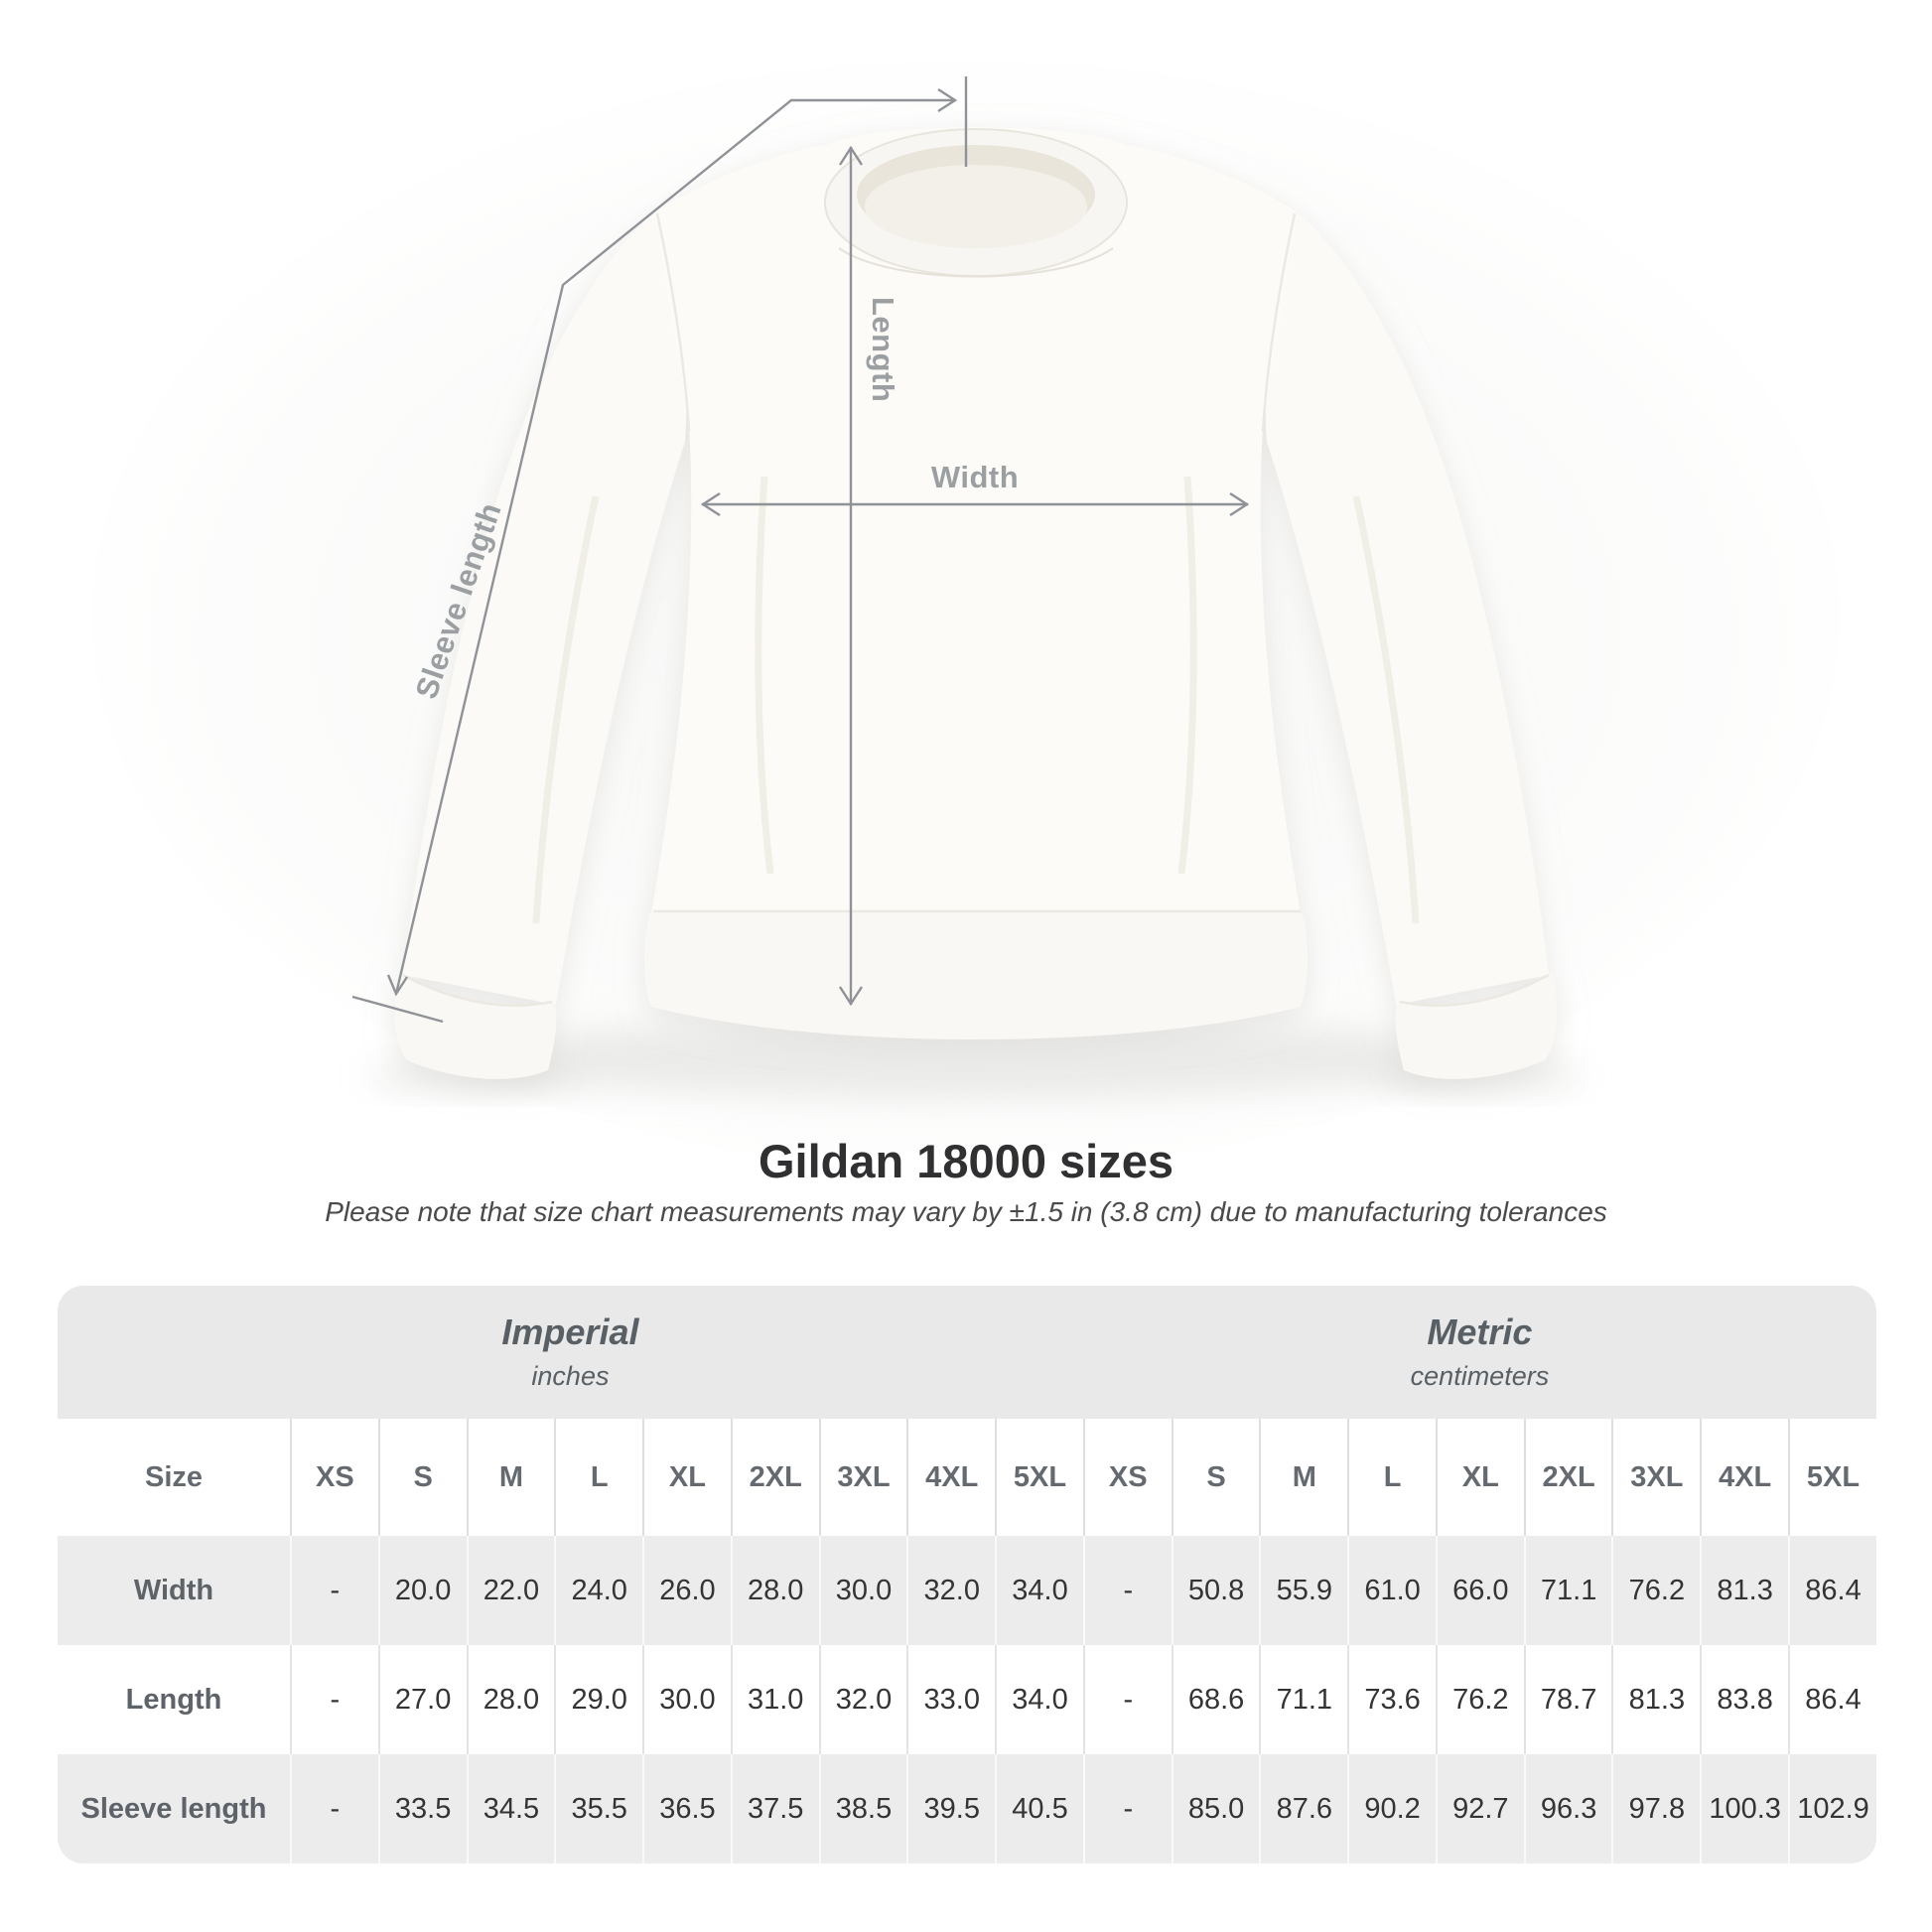  What do you see at coordinates (1215, 1700) in the screenshot?
I see `size-value-cell: 68.6` at bounding box center [1215, 1700].